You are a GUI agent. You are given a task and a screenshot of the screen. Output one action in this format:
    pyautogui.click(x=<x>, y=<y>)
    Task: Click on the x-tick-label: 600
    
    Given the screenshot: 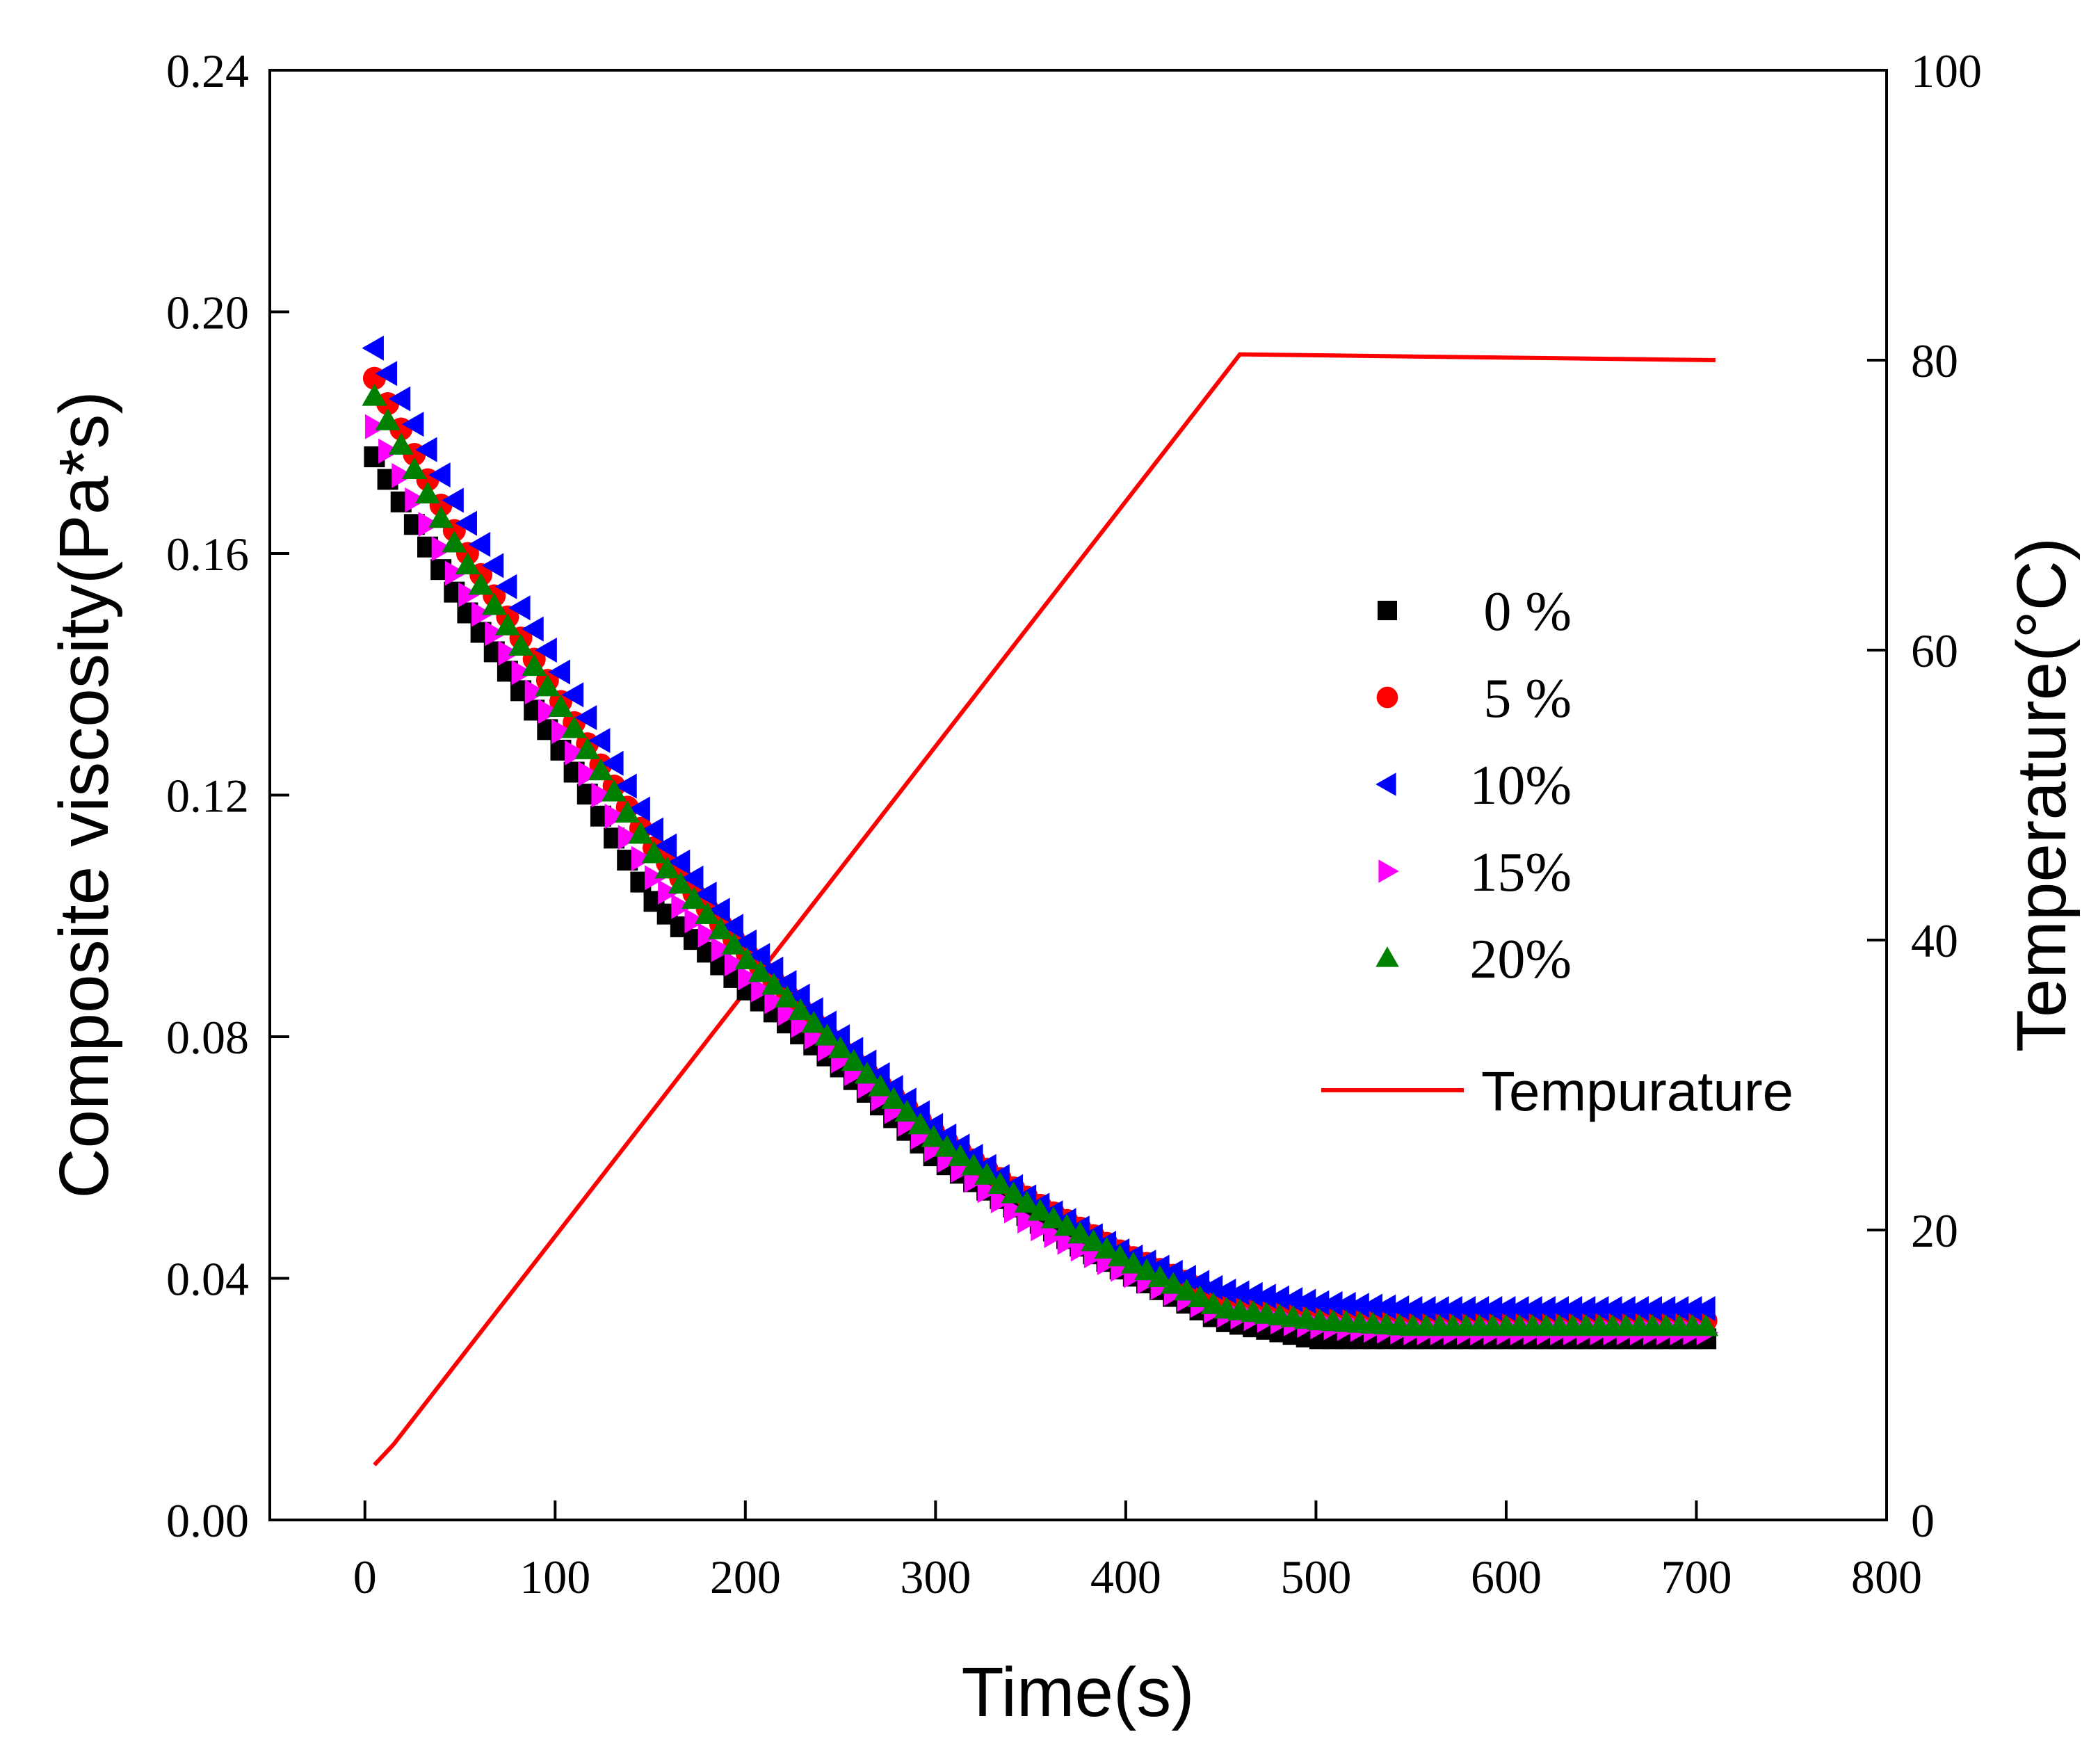 What is the action you would take?
    pyautogui.click(x=1506, y=1577)
    